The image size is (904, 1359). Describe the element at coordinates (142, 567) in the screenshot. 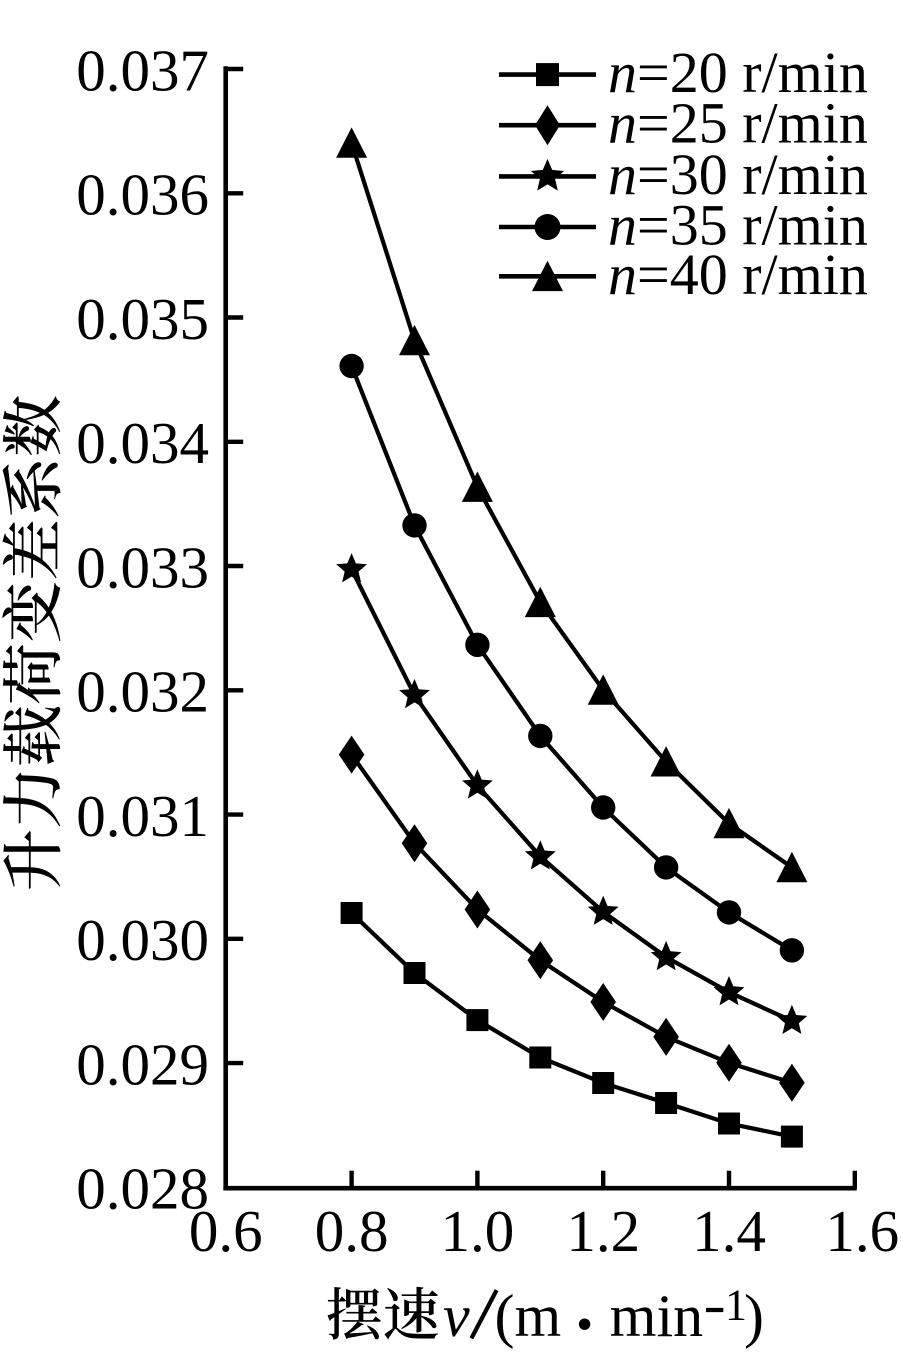

I see `svg-text: 0.033` at that location.